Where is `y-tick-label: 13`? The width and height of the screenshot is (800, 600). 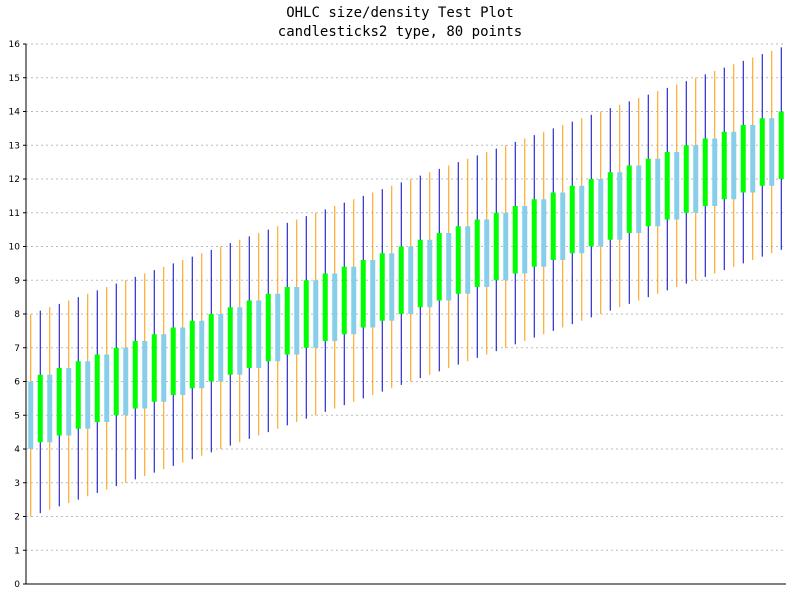 y-tick-label: 13 is located at coordinates (14, 146).